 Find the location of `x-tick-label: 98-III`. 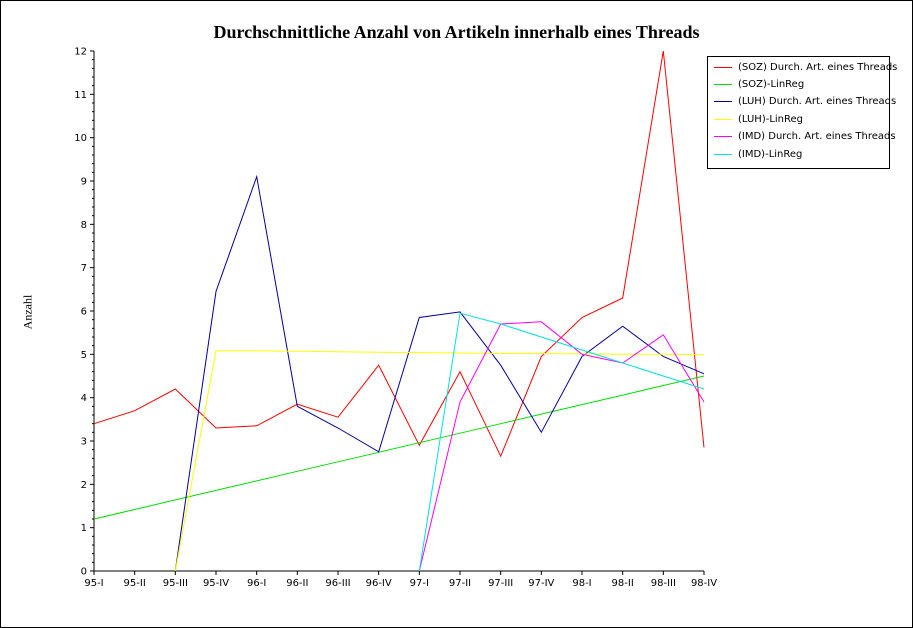

x-tick-label: 98-III is located at coordinates (663, 583).